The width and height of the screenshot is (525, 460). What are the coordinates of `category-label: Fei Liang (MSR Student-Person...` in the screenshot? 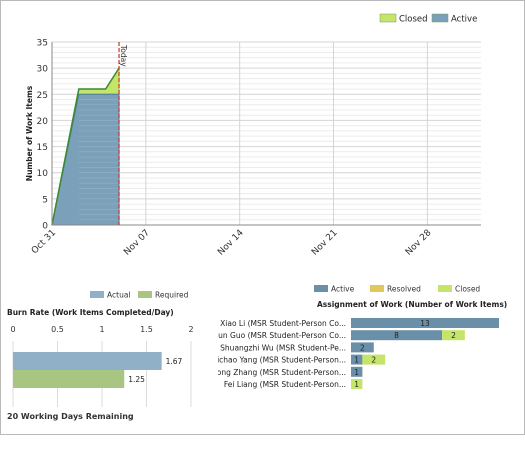 It's located at (285, 384).